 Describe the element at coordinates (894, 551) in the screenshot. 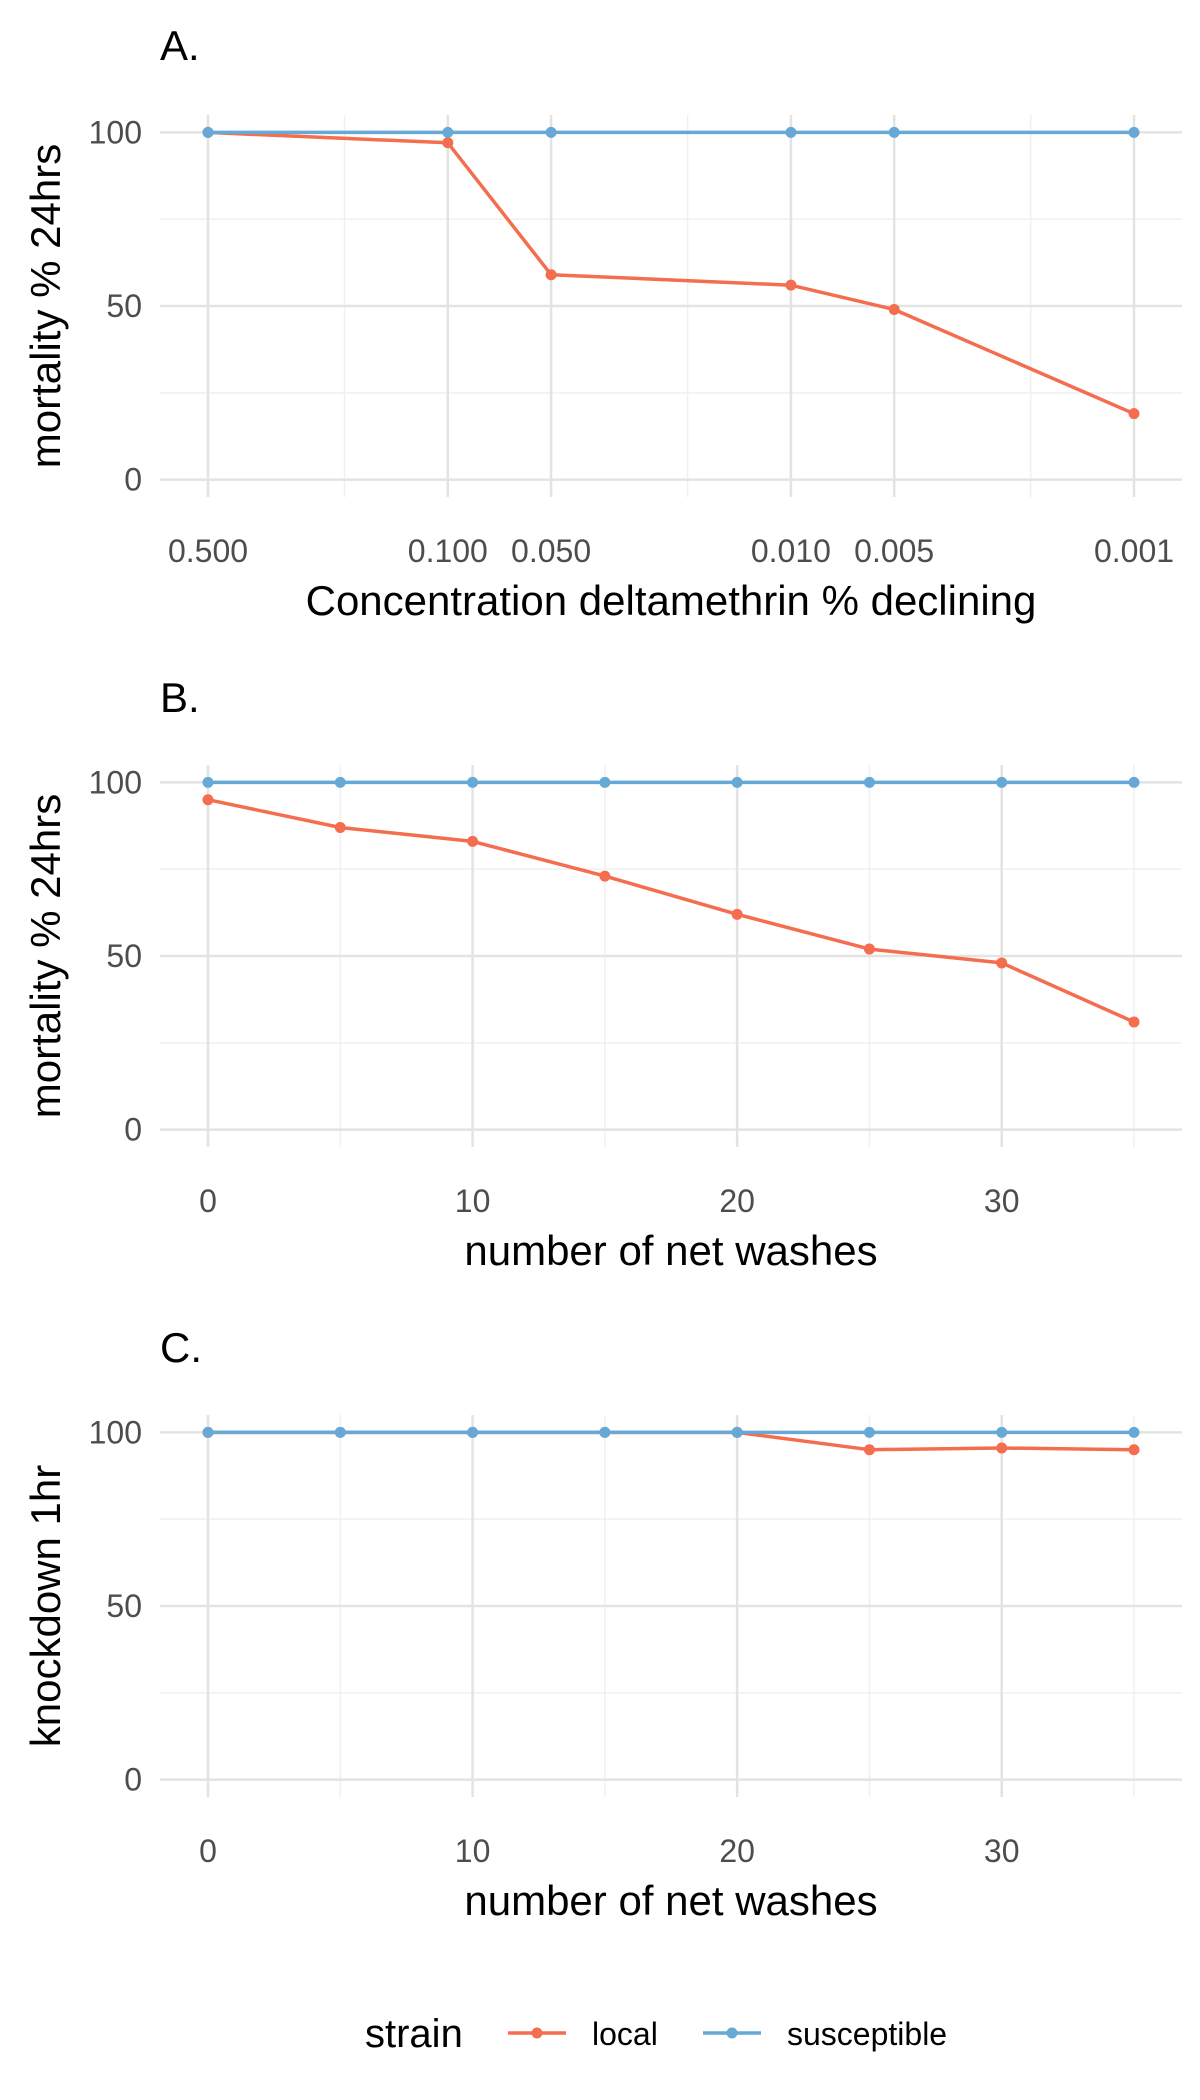

I see `x-tick-label: 0.005` at that location.